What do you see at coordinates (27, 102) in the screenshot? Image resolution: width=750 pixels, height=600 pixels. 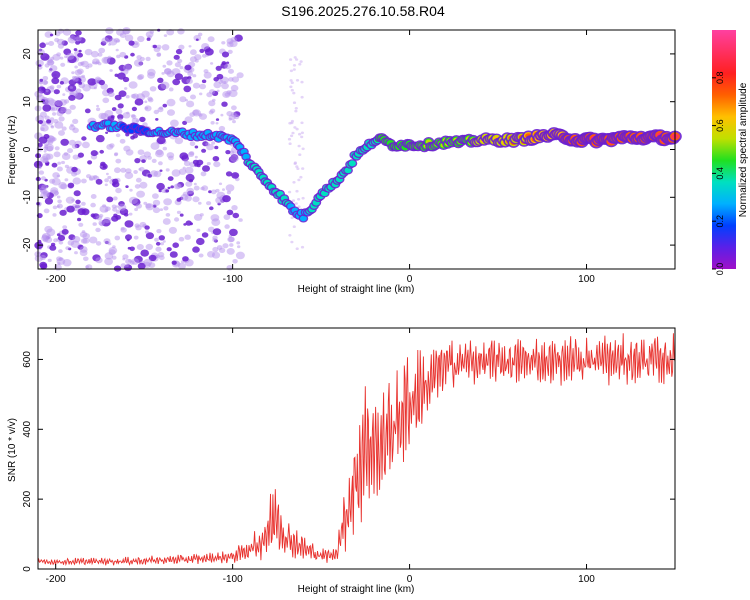 I see `y-tick-label: 10` at bounding box center [27, 102].